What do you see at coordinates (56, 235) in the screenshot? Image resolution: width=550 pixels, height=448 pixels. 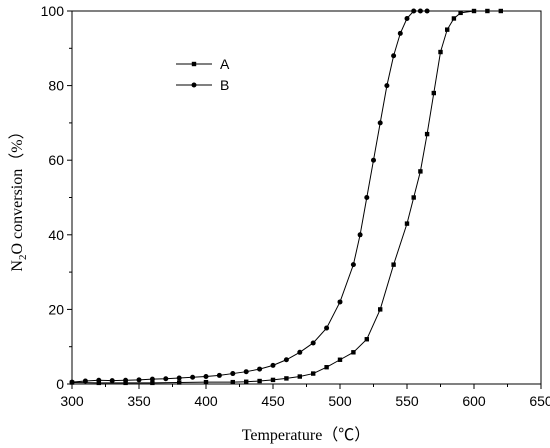 I see `y-tick-label-40: 40` at bounding box center [56, 235].